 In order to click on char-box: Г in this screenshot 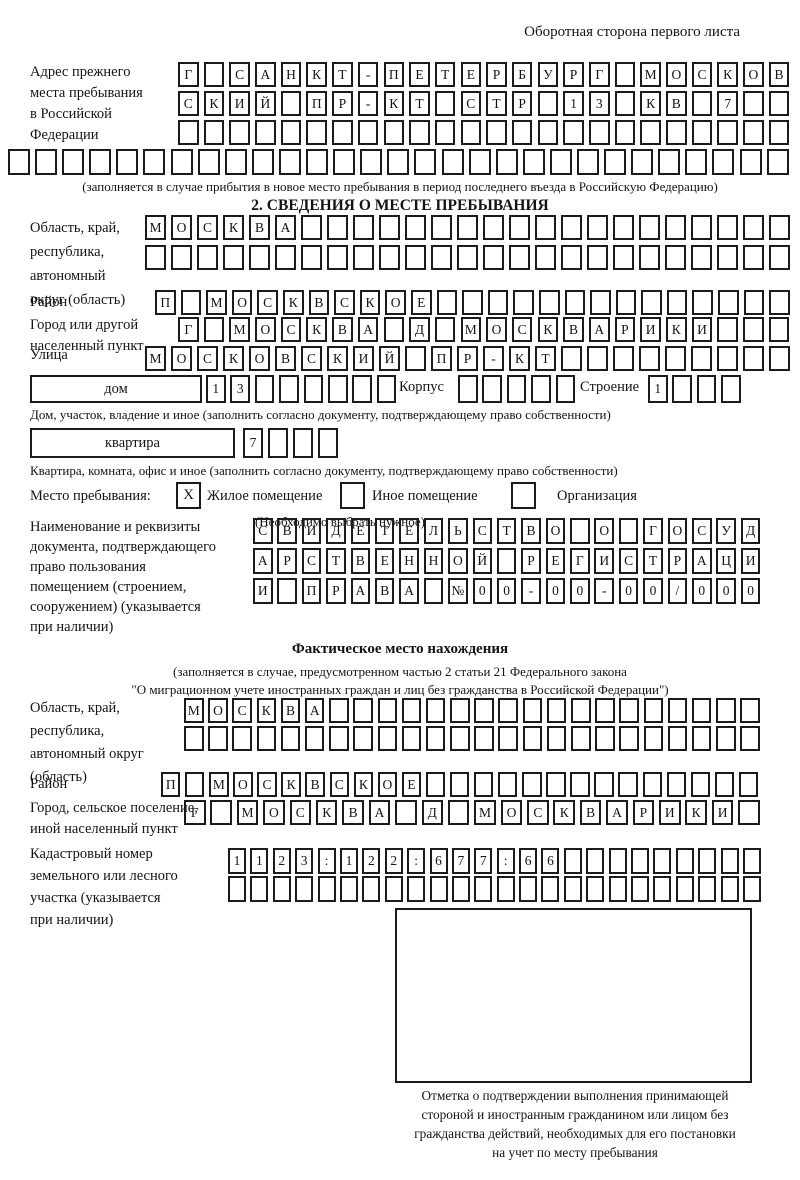, I will do `click(195, 812)`.